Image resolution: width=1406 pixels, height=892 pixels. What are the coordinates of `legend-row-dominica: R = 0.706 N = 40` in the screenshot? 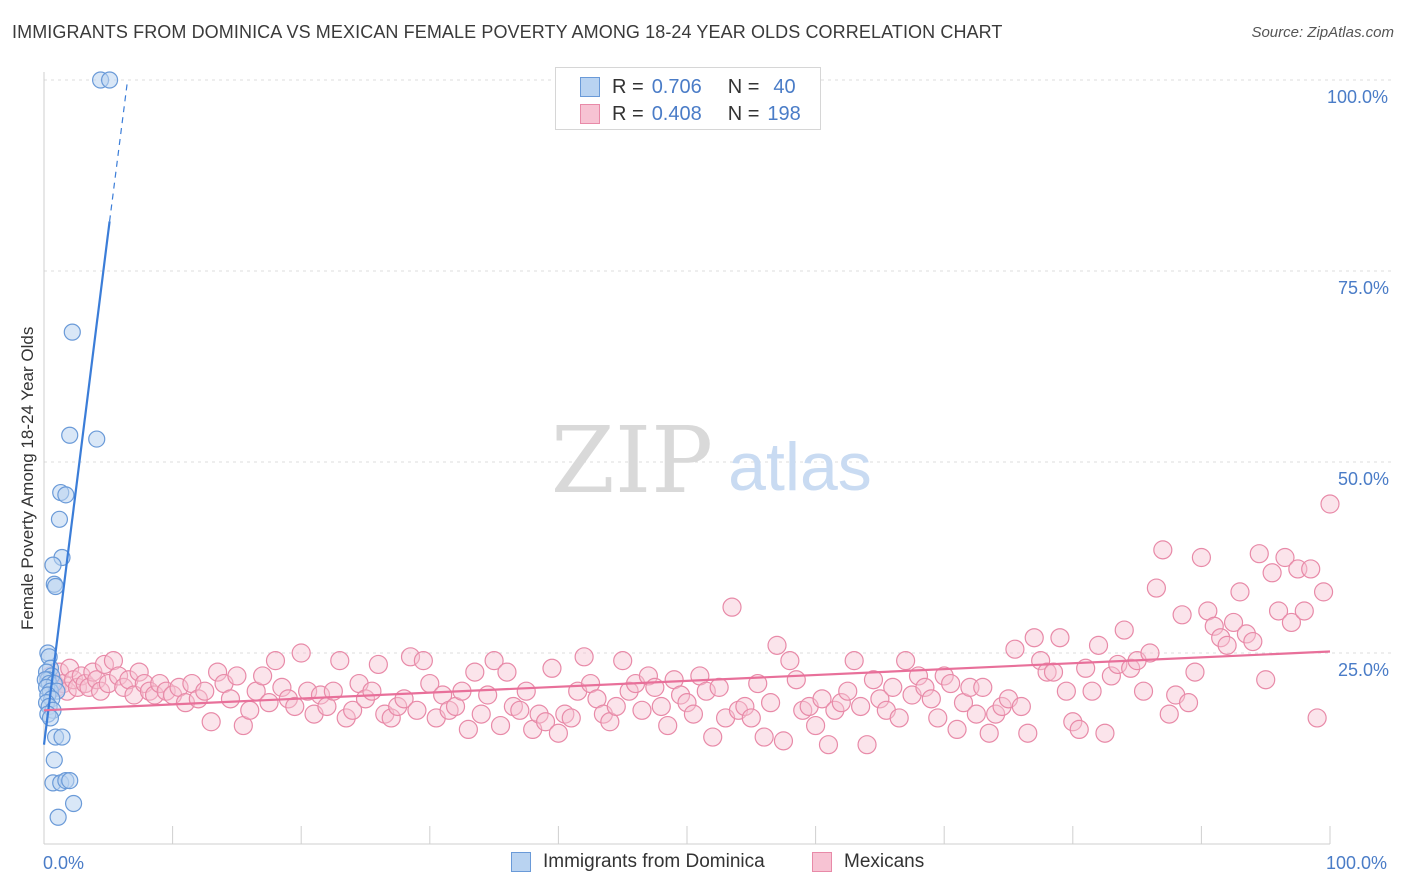 It's located at (688, 87).